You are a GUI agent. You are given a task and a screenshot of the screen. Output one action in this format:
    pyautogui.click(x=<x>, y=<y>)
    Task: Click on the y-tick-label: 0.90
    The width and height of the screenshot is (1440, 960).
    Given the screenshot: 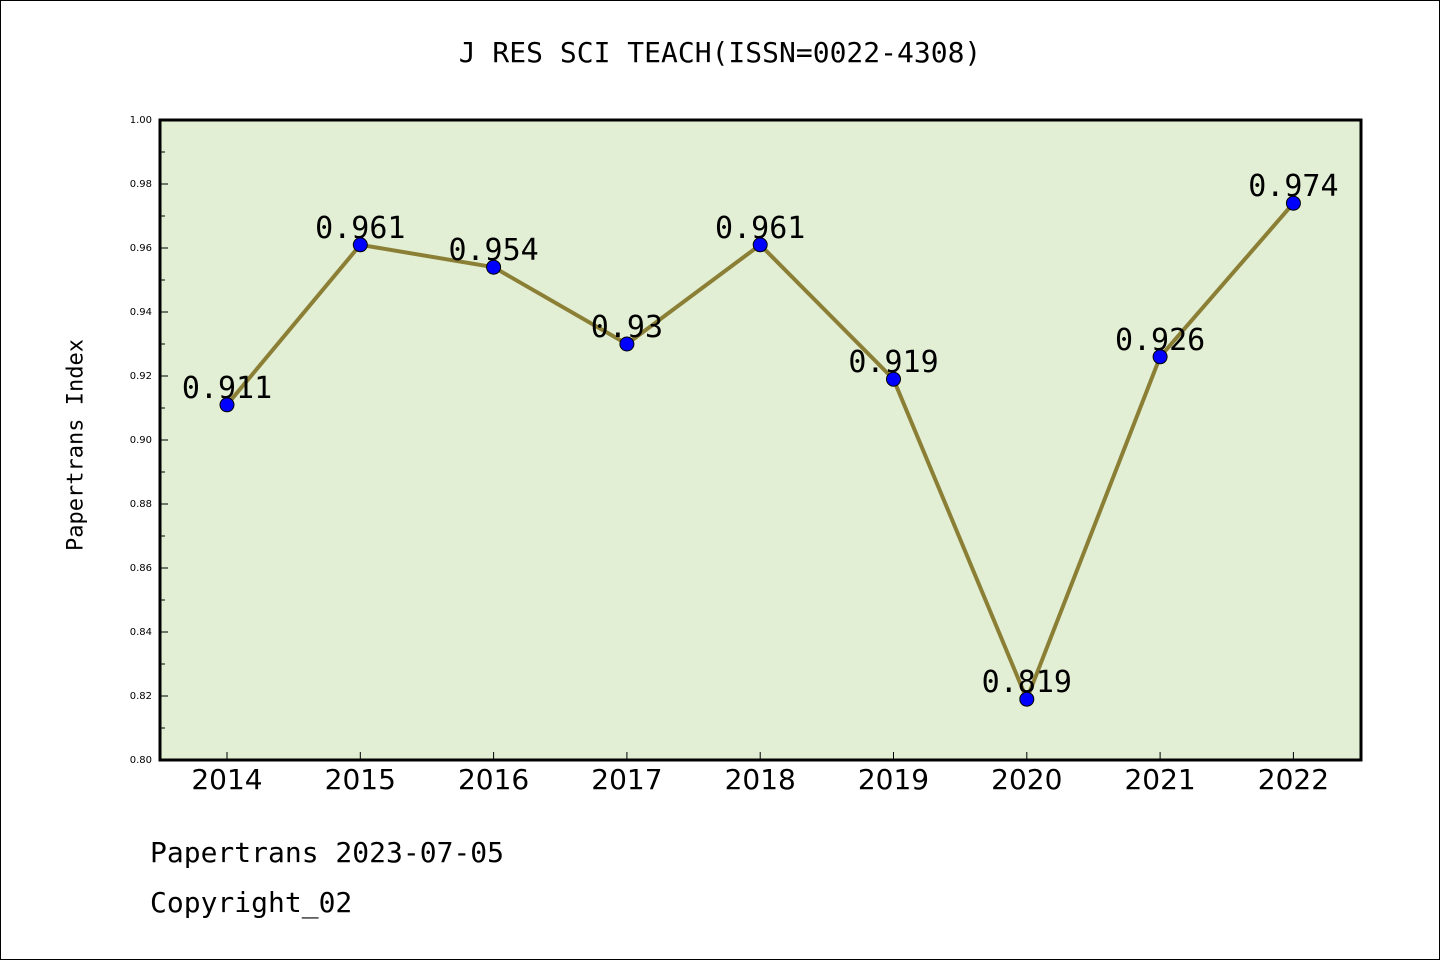 What is the action you would take?
    pyautogui.click(x=141, y=440)
    